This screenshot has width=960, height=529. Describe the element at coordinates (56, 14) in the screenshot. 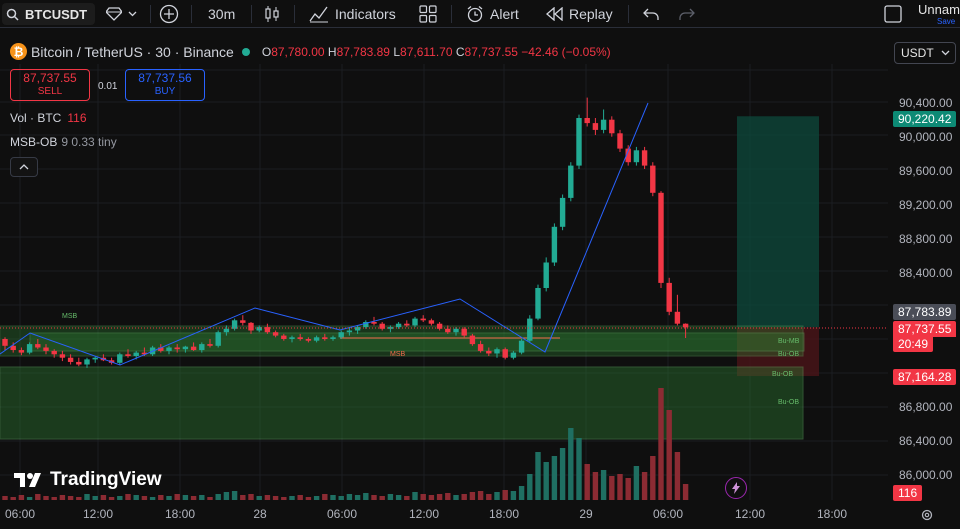

I see `symbol-name: BTCUSDT` at that location.